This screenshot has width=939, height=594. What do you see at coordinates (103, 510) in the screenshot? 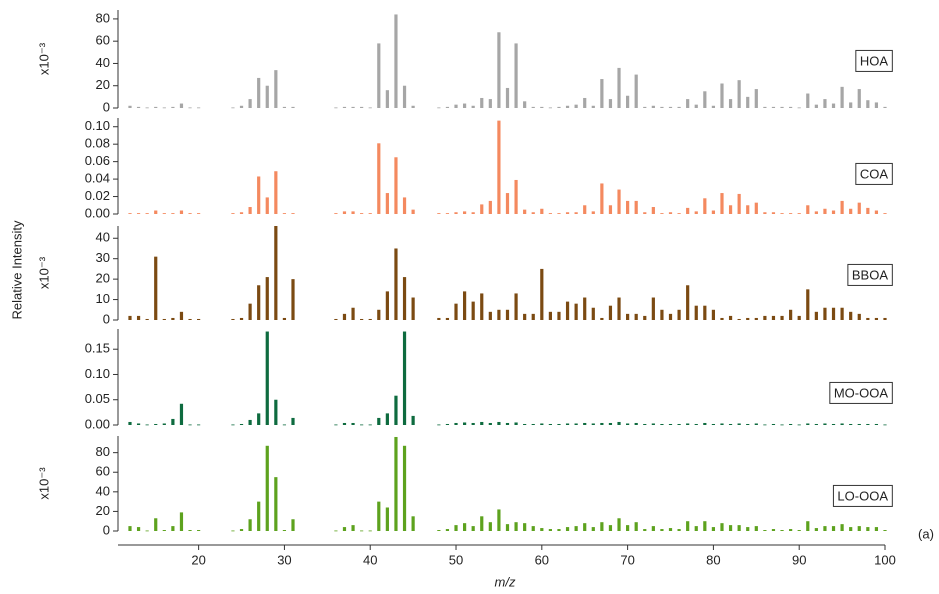
I see `y-tick-label: 20` at bounding box center [103, 510].